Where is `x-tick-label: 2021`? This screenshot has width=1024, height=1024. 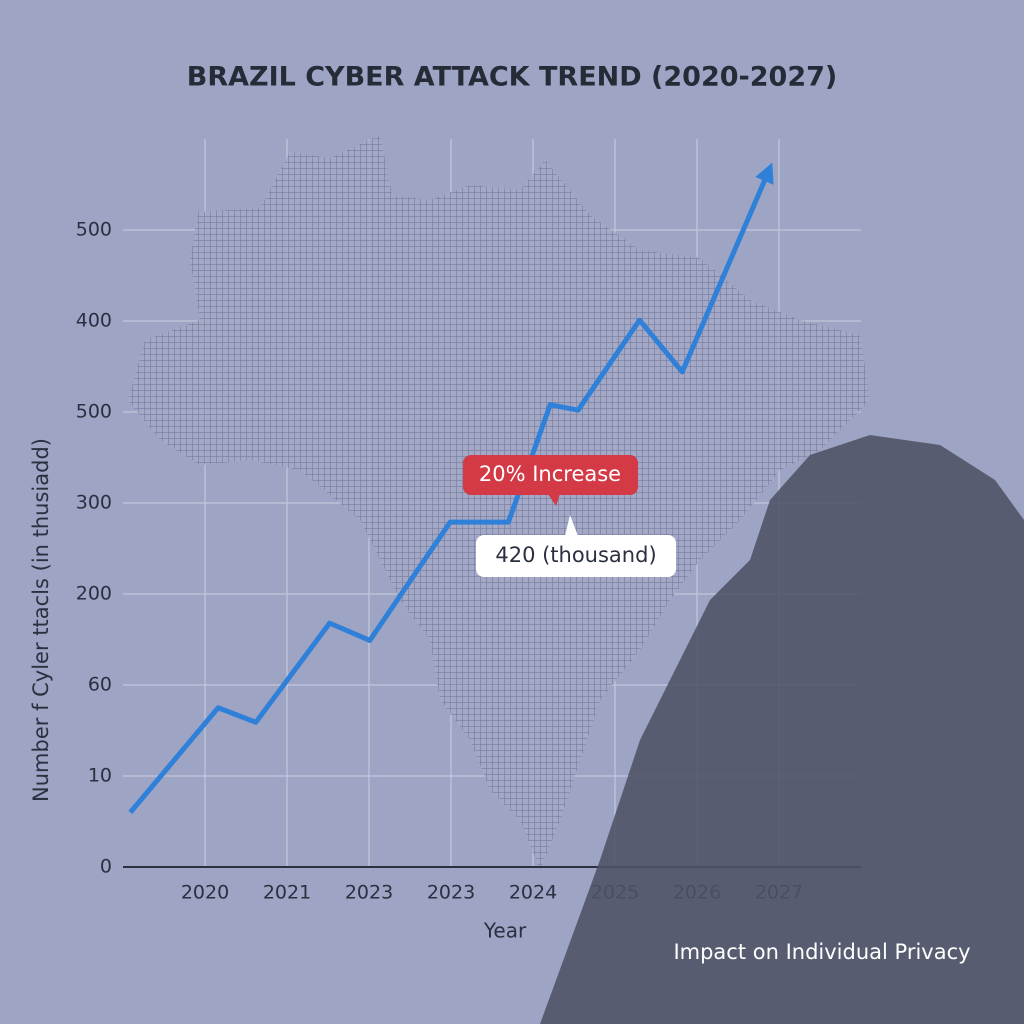
x-tick-label: 2021 is located at coordinates (287, 893).